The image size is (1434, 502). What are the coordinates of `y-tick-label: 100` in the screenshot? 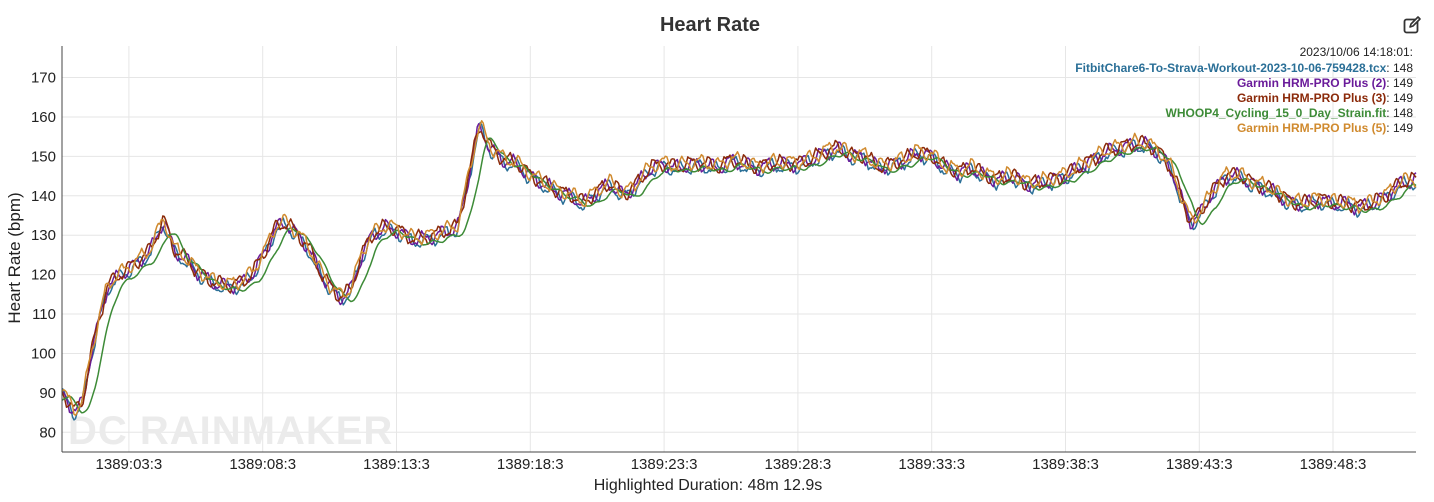 It's located at (43, 354).